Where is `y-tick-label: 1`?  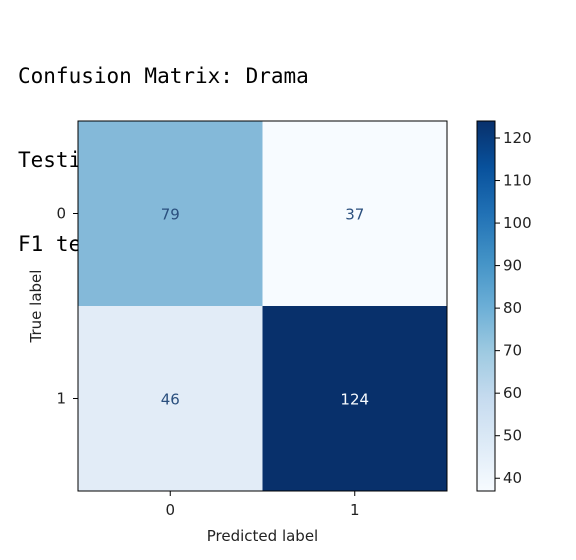
y-tick-label: 1 is located at coordinates (61, 399).